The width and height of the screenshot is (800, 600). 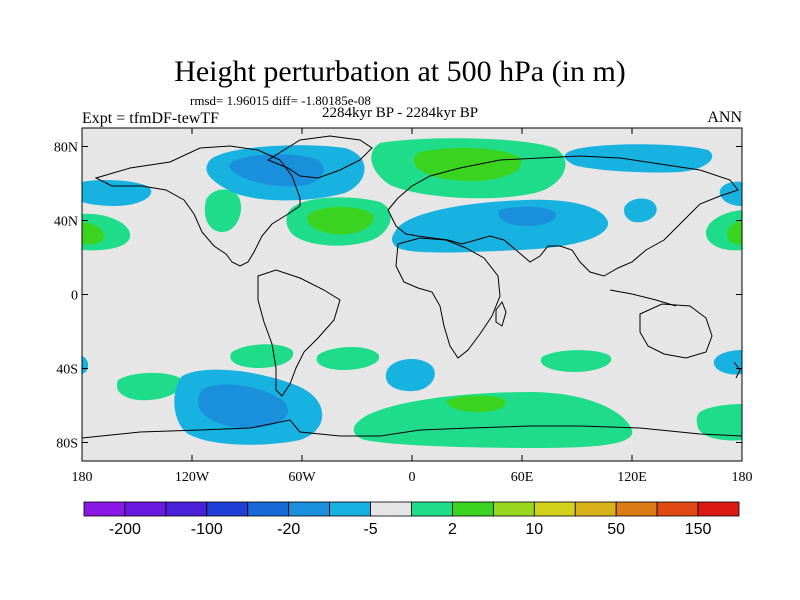 I want to click on season-label: ANN, so click(x=724, y=117).